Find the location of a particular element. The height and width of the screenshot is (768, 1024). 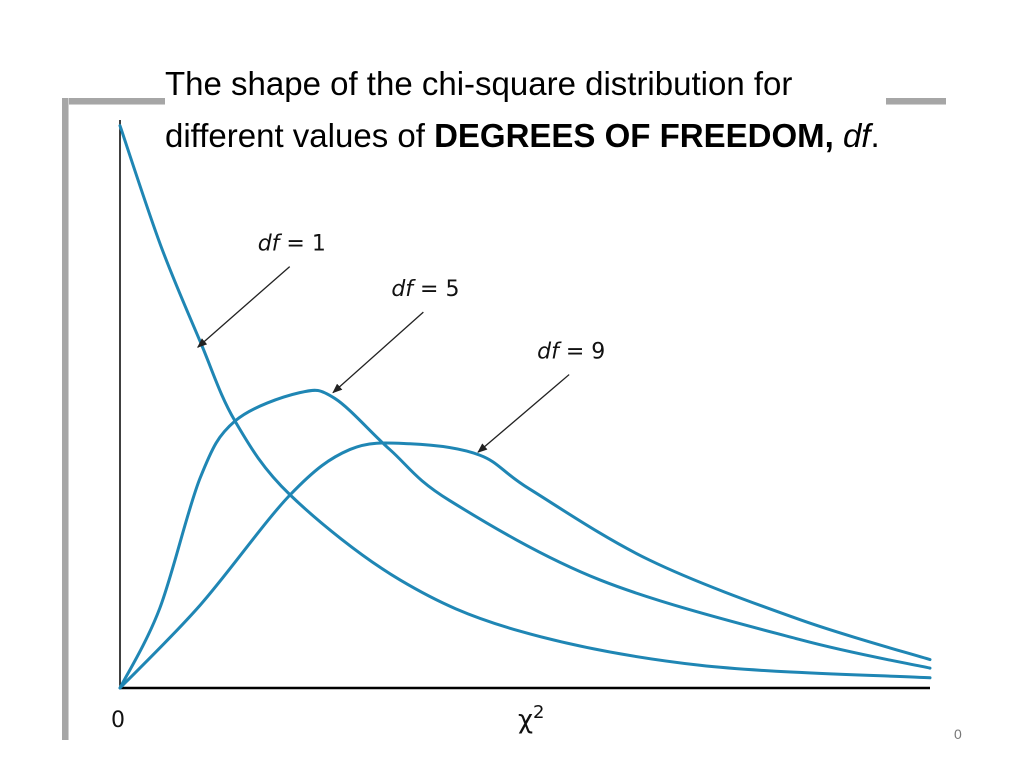

series-label-1: df = 5 is located at coordinates (425, 289).